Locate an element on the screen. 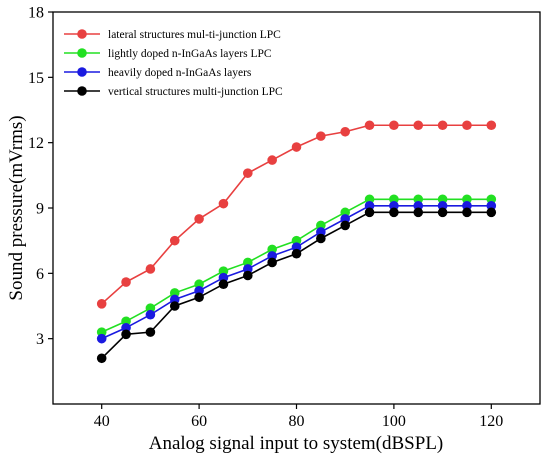  y-axis-label: Sound pressure(mVrms) is located at coordinates (16, 207).